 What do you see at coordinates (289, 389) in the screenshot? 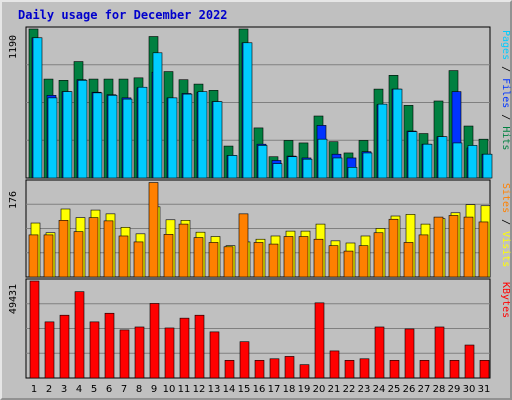
I see `x-tick-label: 18` at bounding box center [289, 389].